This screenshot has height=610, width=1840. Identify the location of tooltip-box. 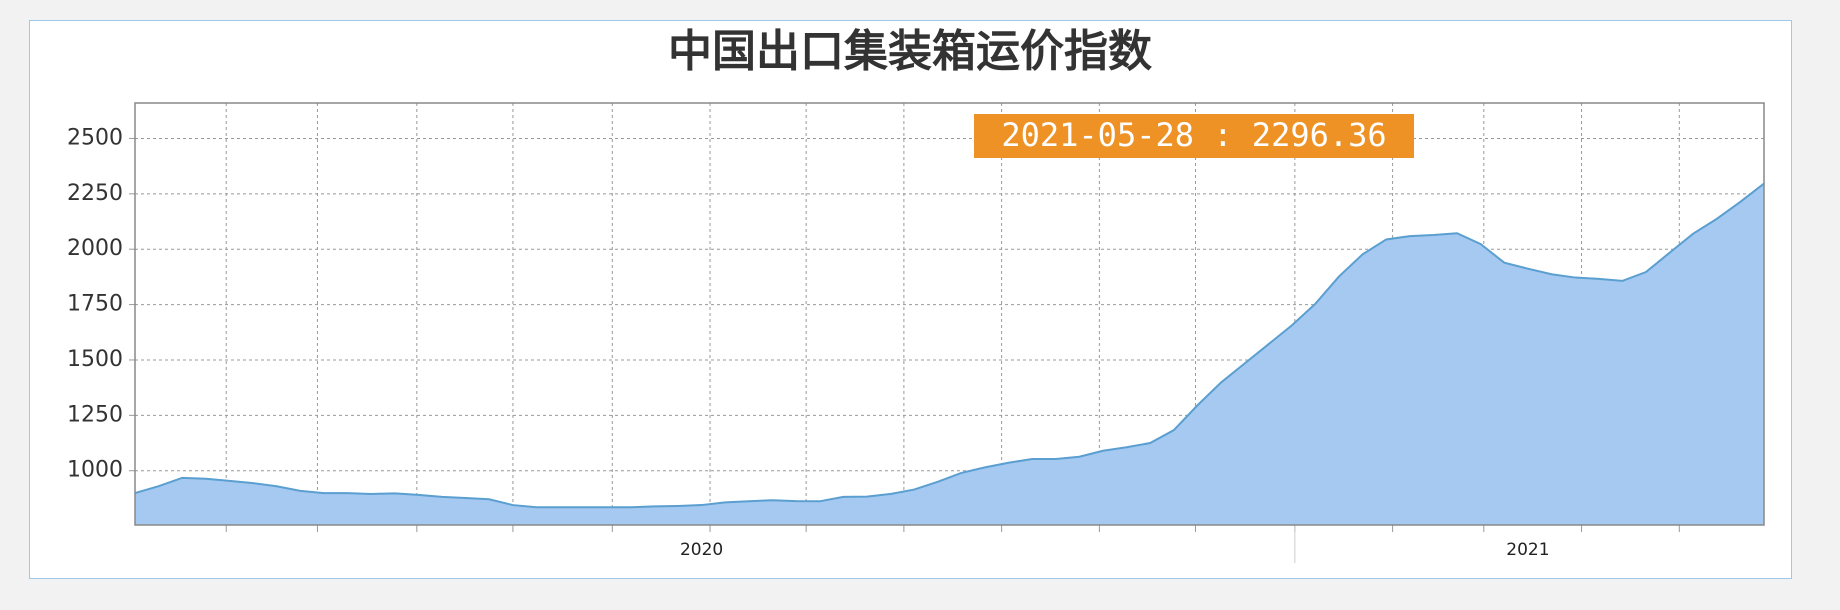
(1194, 136).